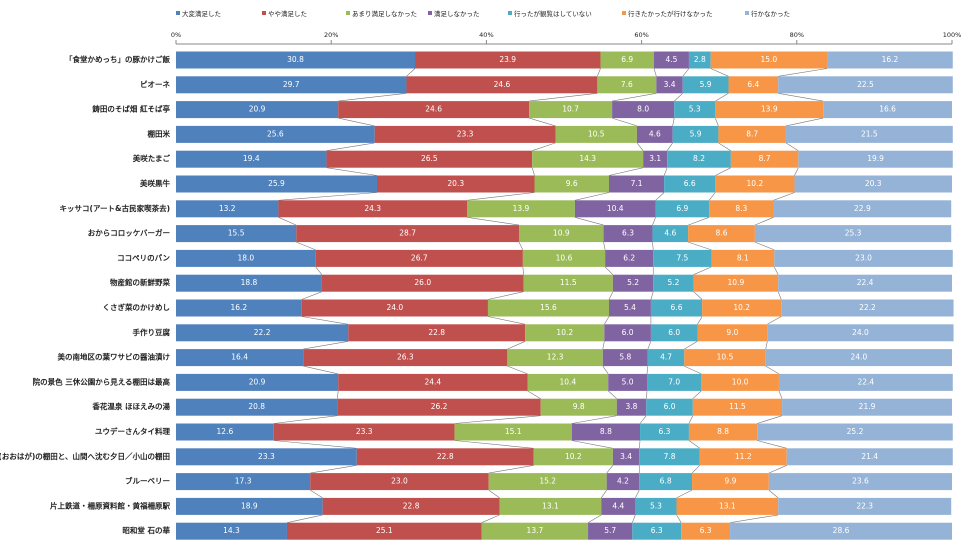 The image size is (966, 544). What do you see at coordinates (743, 456) in the screenshot?
I see `data-label: 11.2` at bounding box center [743, 456].